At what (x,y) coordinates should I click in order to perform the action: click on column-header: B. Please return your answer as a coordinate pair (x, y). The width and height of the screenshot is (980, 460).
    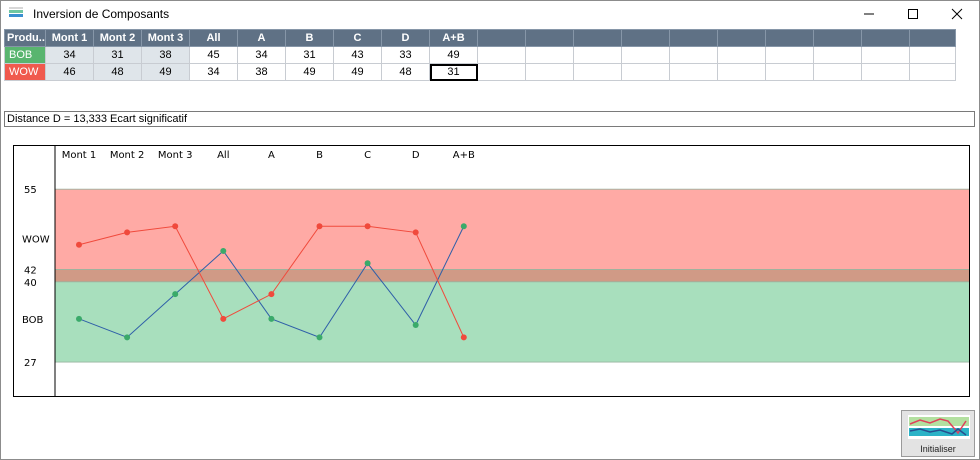
    Looking at the image, I should click on (309, 38).